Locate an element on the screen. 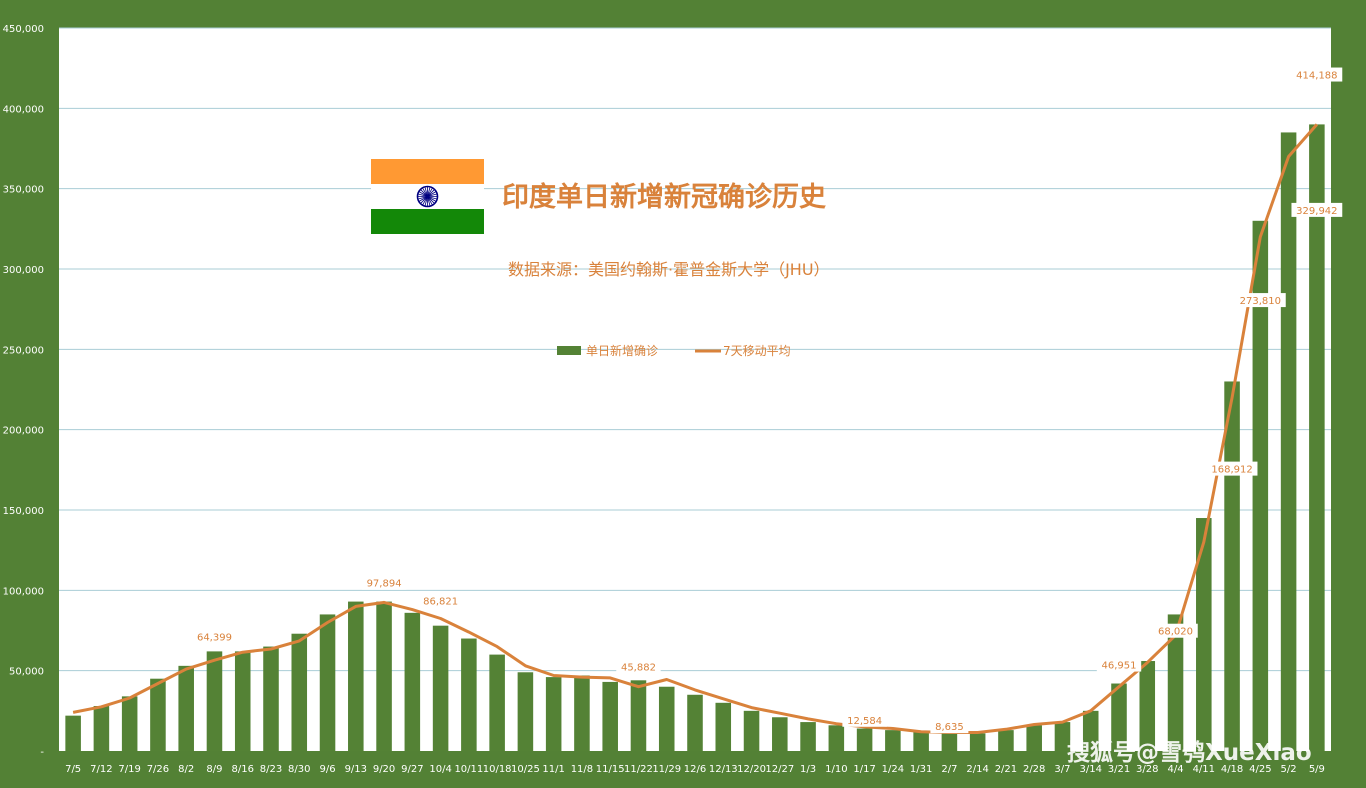  x-tick-label: 7/5 is located at coordinates (73, 769).